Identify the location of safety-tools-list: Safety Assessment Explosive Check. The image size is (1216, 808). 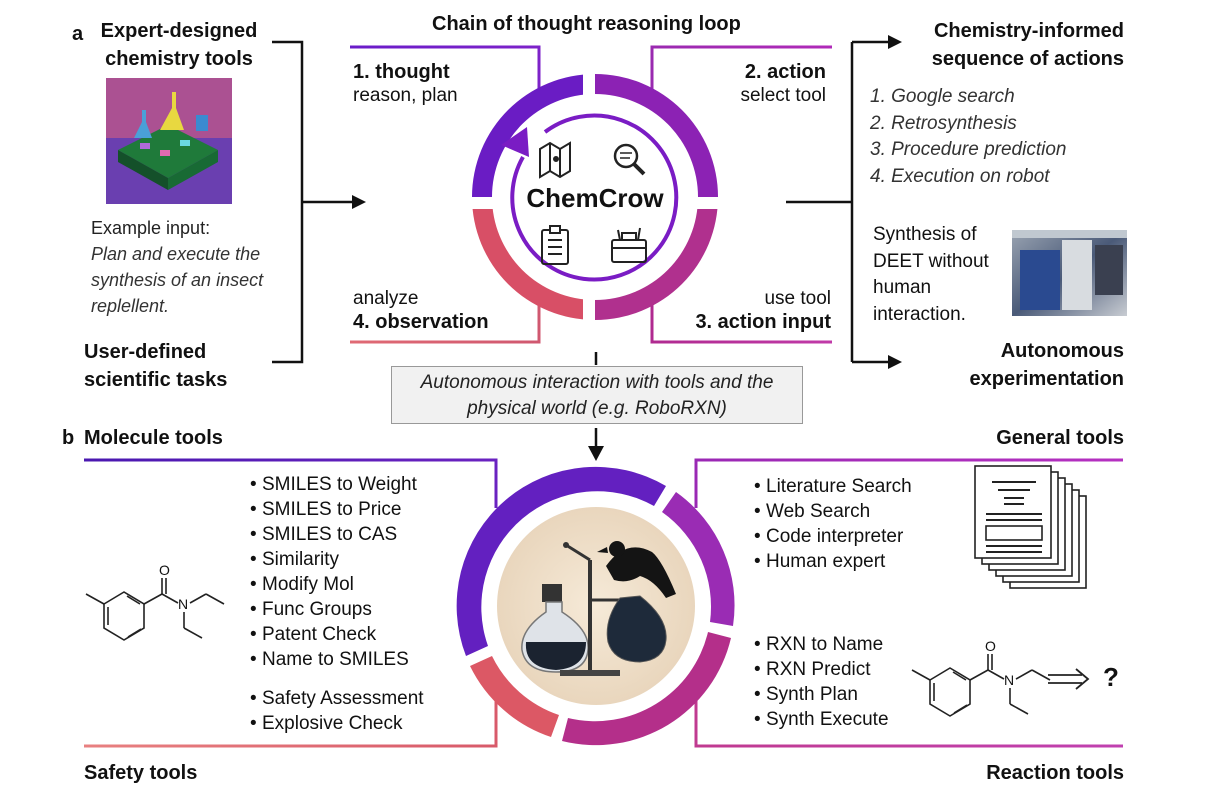
(337, 711).